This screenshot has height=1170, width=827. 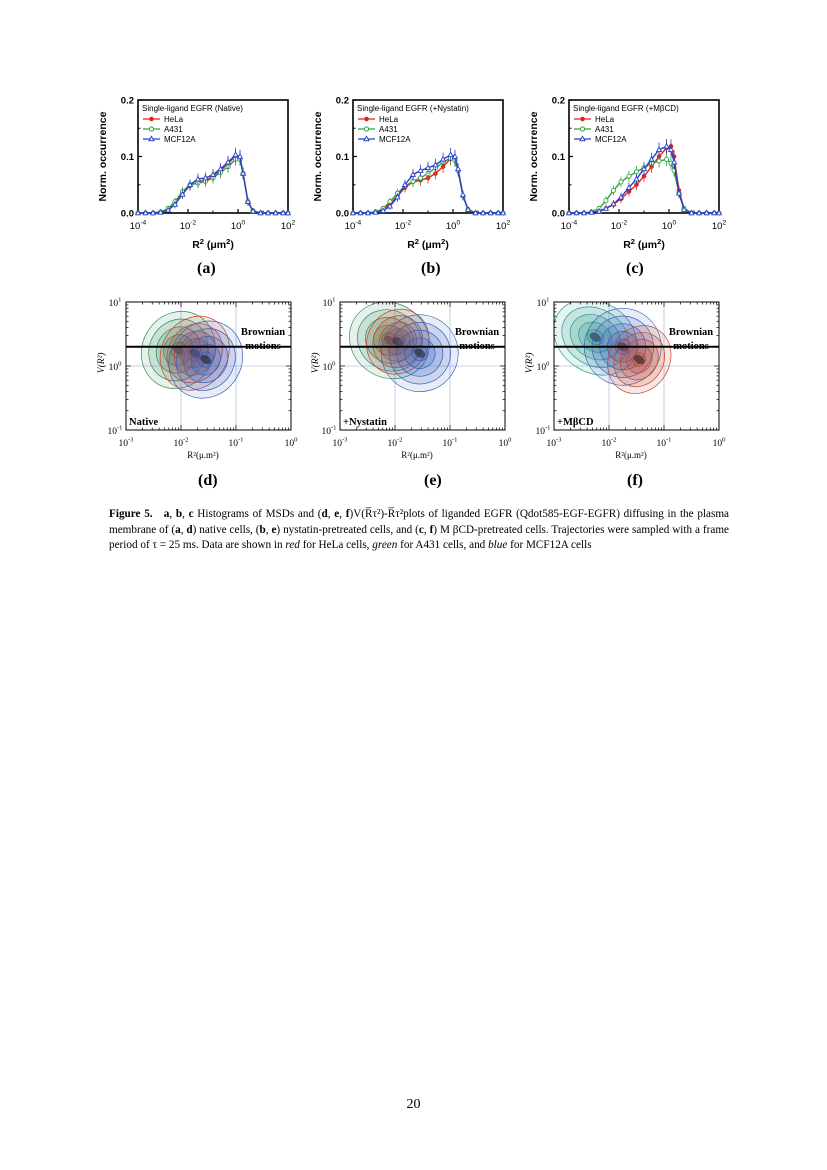 I want to click on caption-text: ) native cells, (, so click(x=226, y=529).